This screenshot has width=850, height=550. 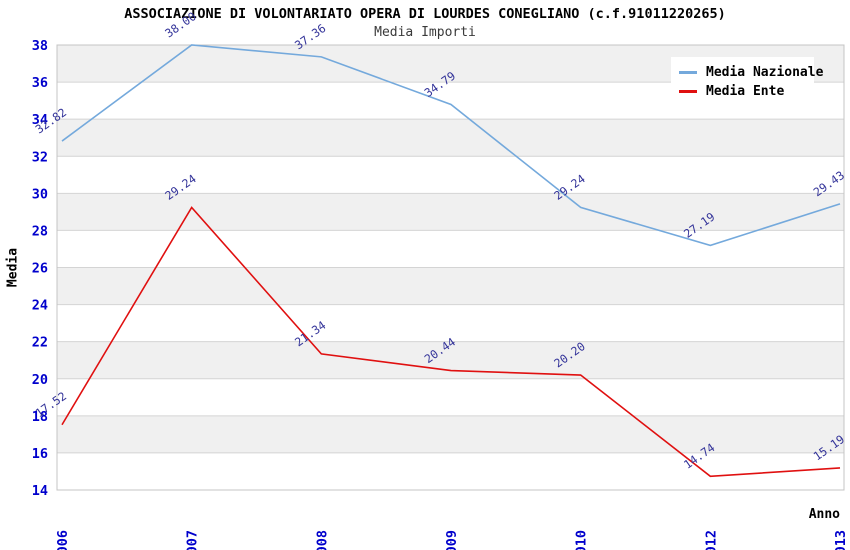 I want to click on y-tick-label: 24, so click(x=40, y=306).